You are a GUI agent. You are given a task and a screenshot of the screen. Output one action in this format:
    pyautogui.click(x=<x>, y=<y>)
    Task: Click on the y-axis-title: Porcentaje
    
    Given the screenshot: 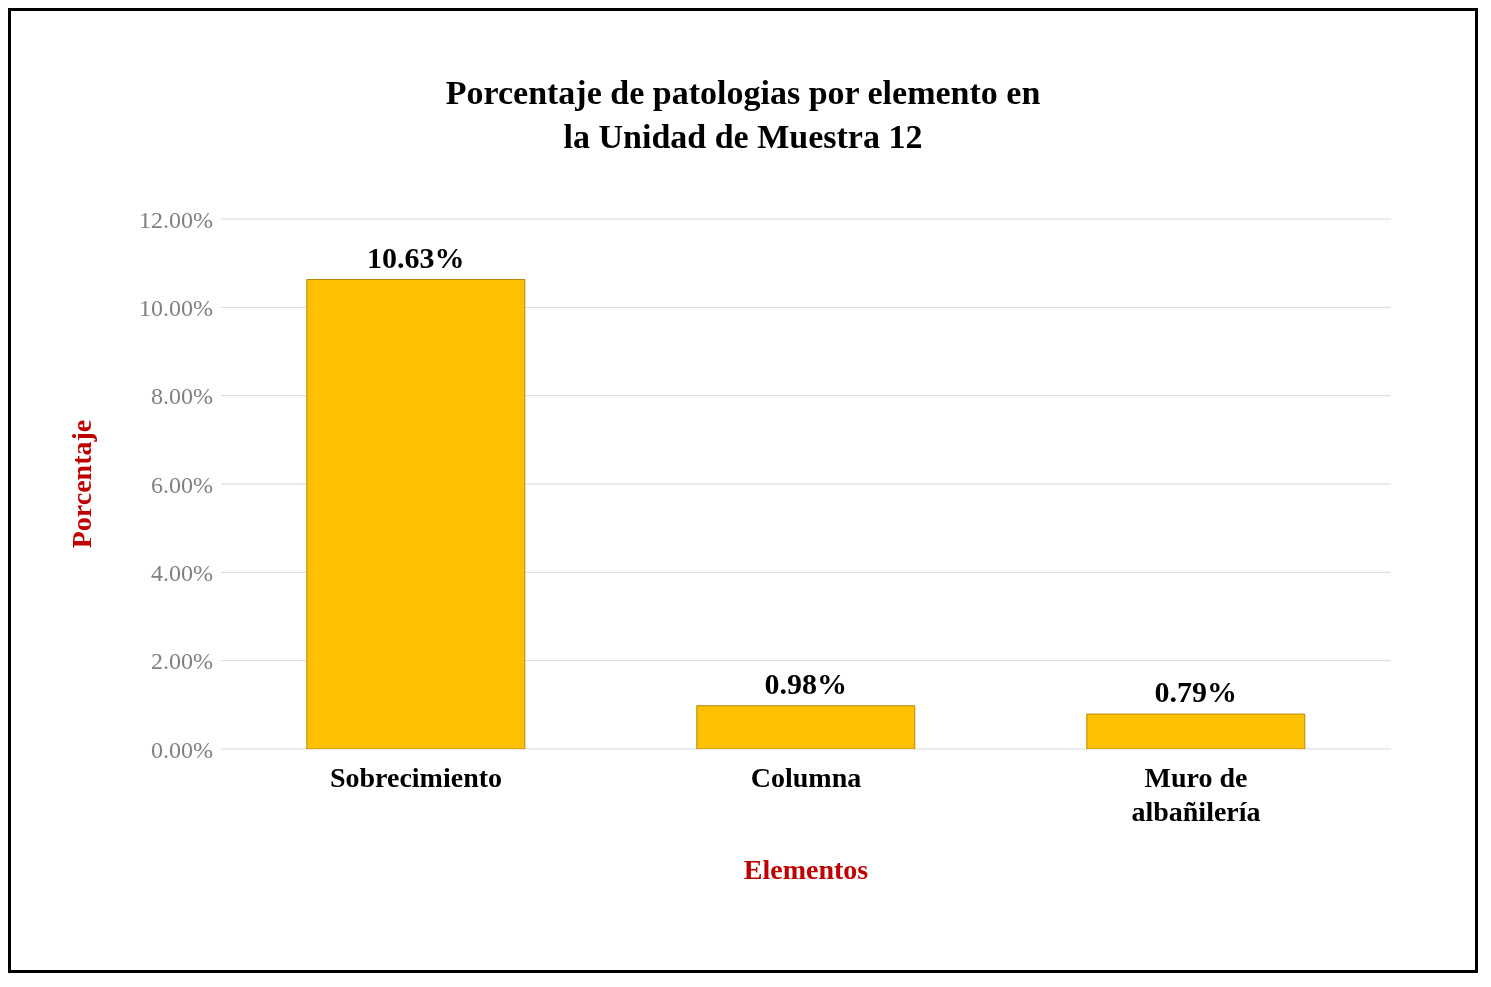 What is the action you would take?
    pyautogui.click(x=81, y=484)
    